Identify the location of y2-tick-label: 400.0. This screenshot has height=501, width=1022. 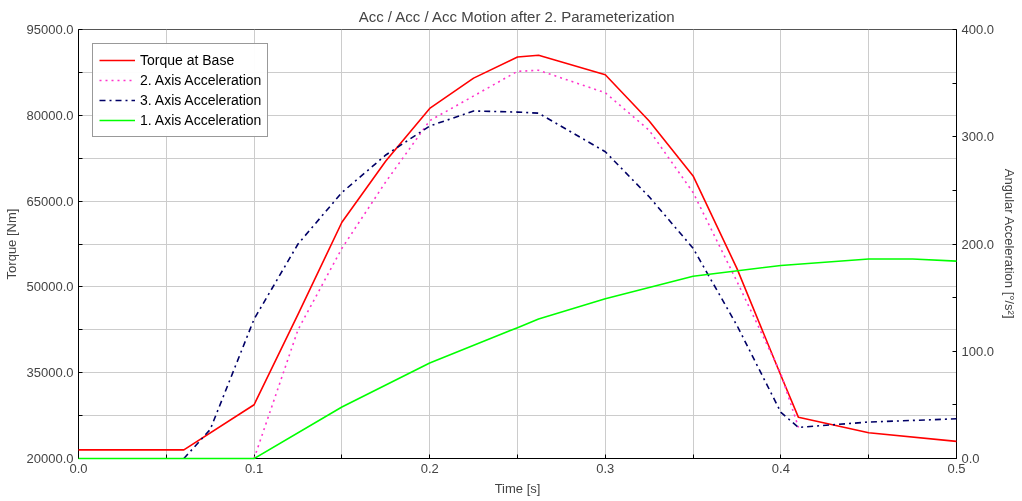
(978, 29).